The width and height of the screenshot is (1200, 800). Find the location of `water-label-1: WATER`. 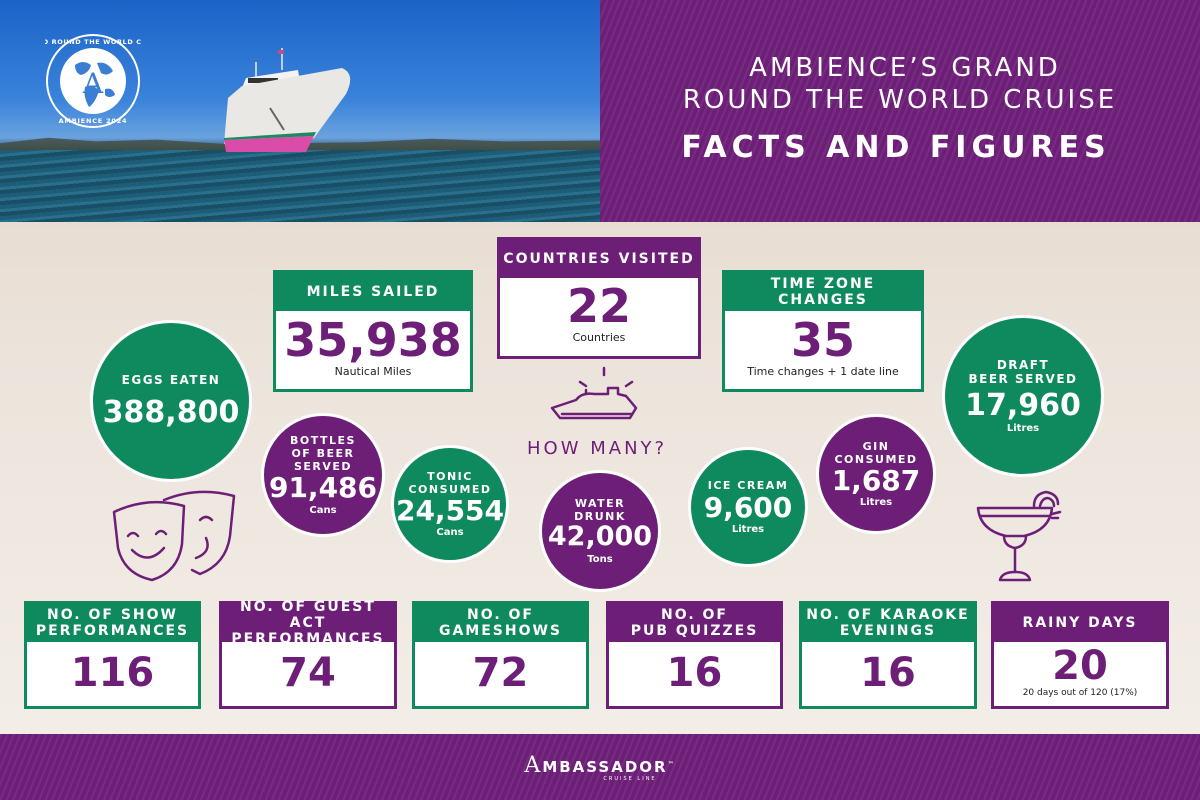

water-label-1: WATER is located at coordinates (600, 504).